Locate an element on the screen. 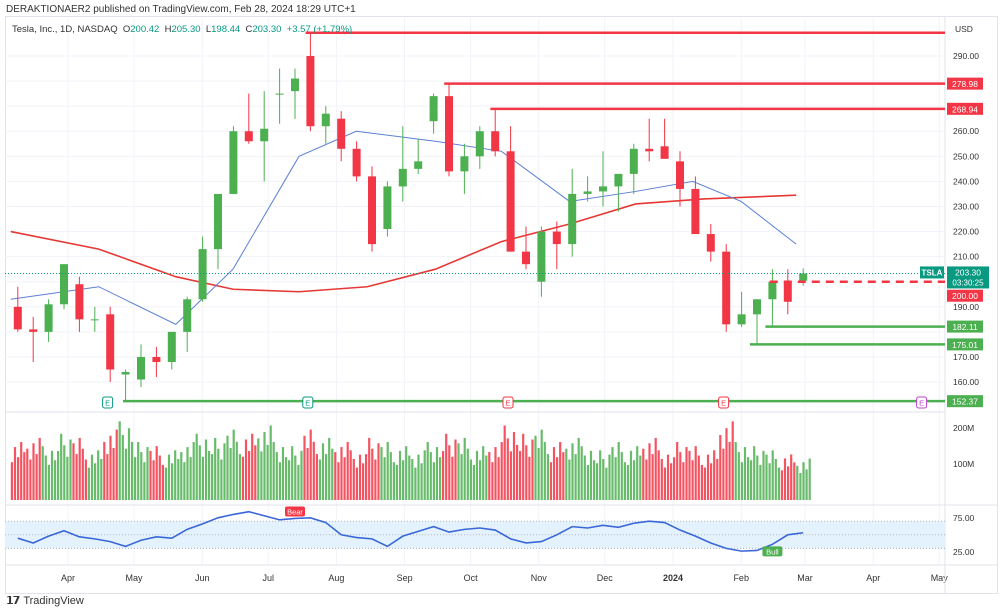  brand-name: TradingView is located at coordinates (53, 600).